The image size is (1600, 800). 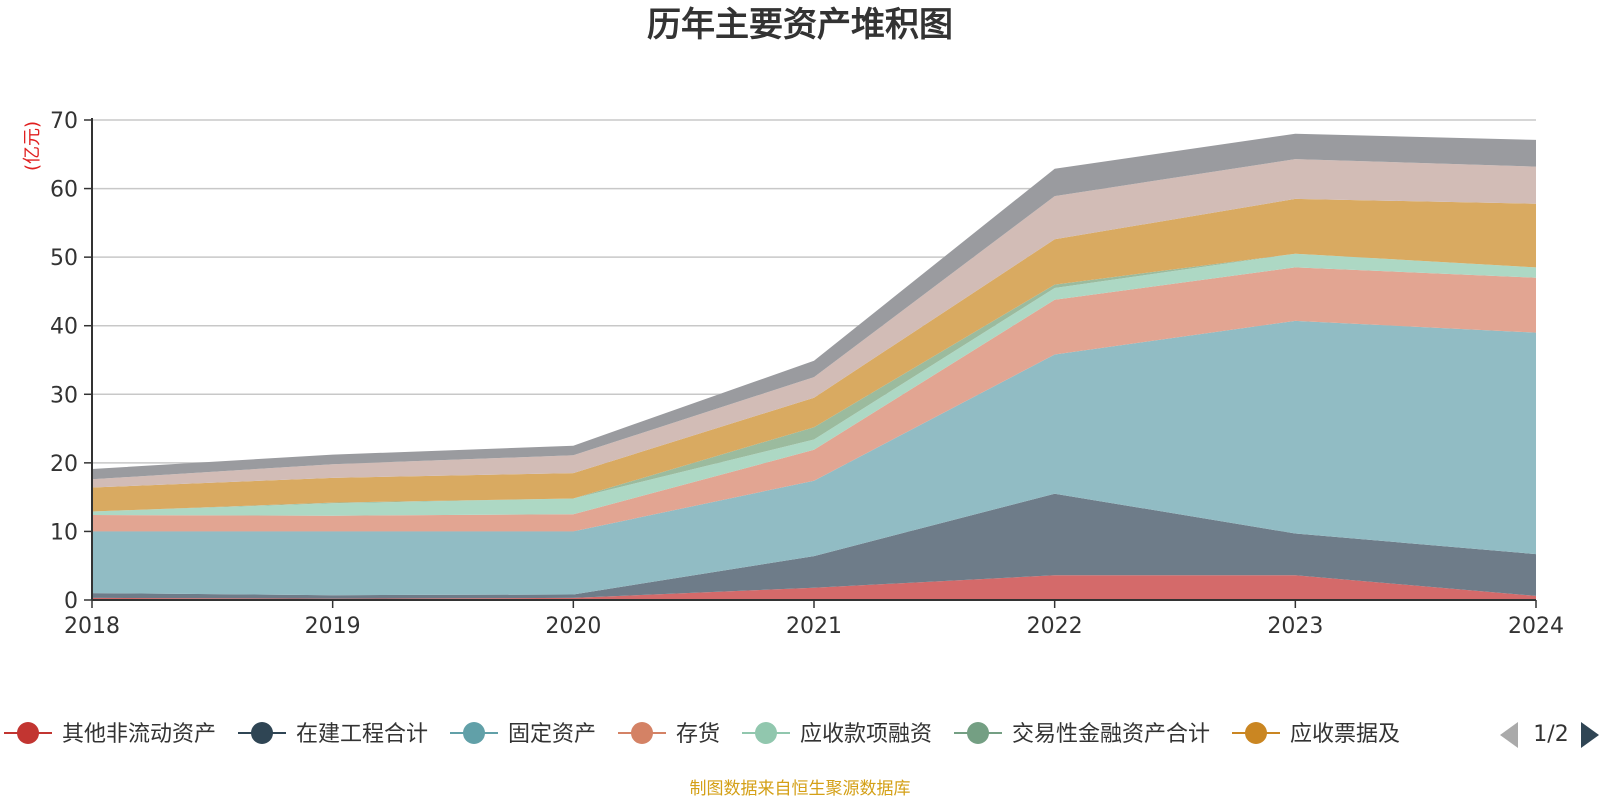 What do you see at coordinates (64, 190) in the screenshot?
I see `y-tick-label: 60` at bounding box center [64, 190].